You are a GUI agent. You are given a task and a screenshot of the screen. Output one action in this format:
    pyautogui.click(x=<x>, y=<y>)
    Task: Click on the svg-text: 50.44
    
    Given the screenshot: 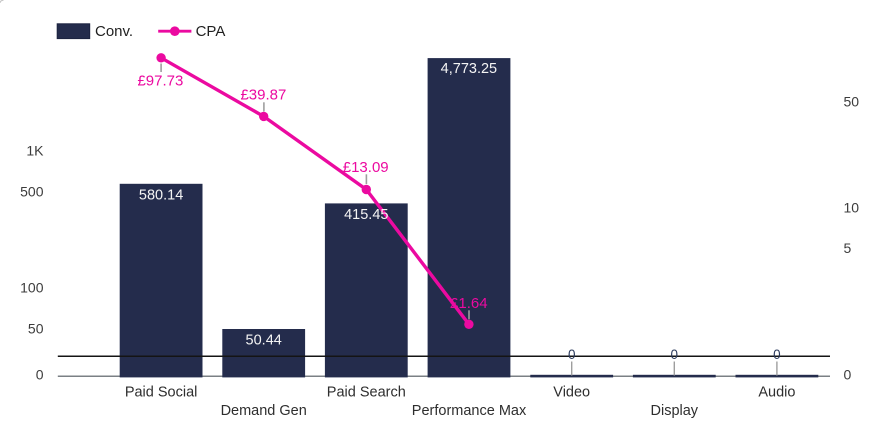 What is the action you would take?
    pyautogui.click(x=264, y=341)
    